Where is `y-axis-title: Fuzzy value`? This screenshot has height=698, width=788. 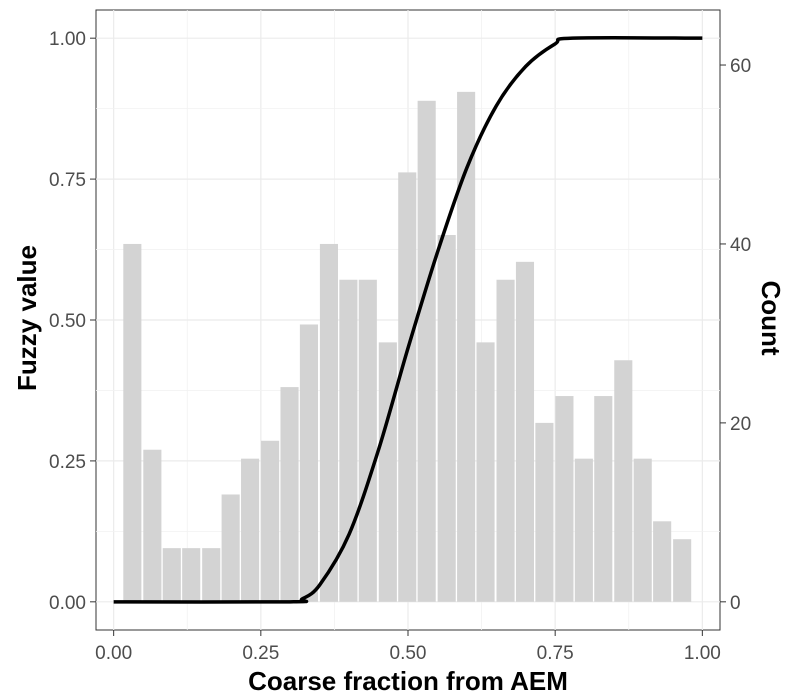 y-axis-title: Fuzzy value is located at coordinates (27, 318).